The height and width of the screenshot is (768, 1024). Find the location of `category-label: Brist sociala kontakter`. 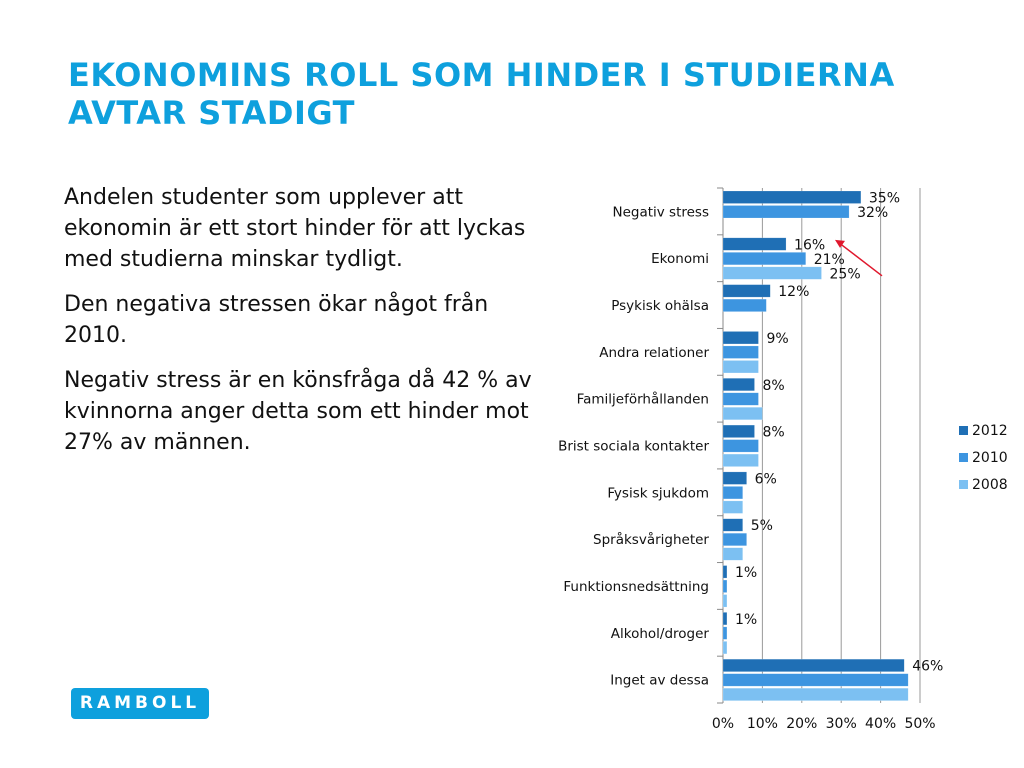

category-label: Brist sociala kontakter is located at coordinates (633, 447).